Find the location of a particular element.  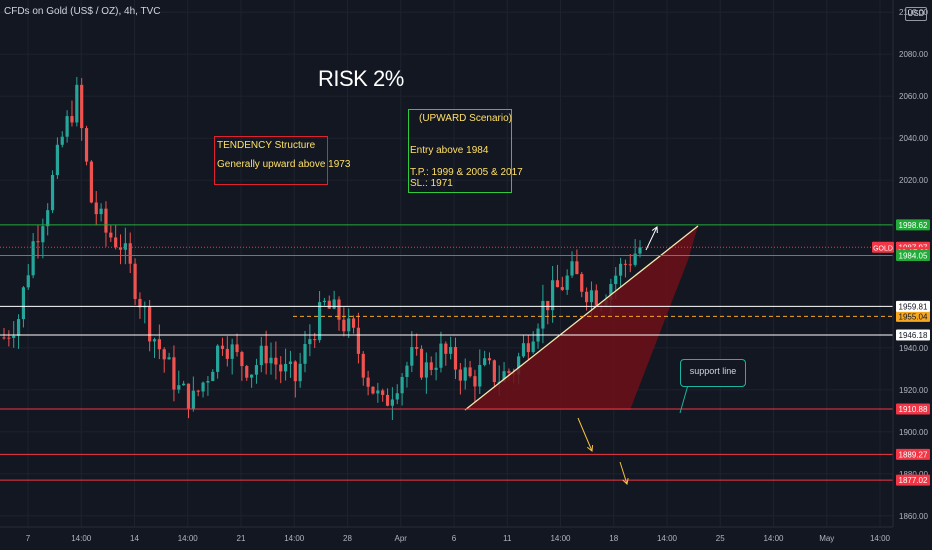

price-tick-label: 1900.00 is located at coordinates (913, 432).